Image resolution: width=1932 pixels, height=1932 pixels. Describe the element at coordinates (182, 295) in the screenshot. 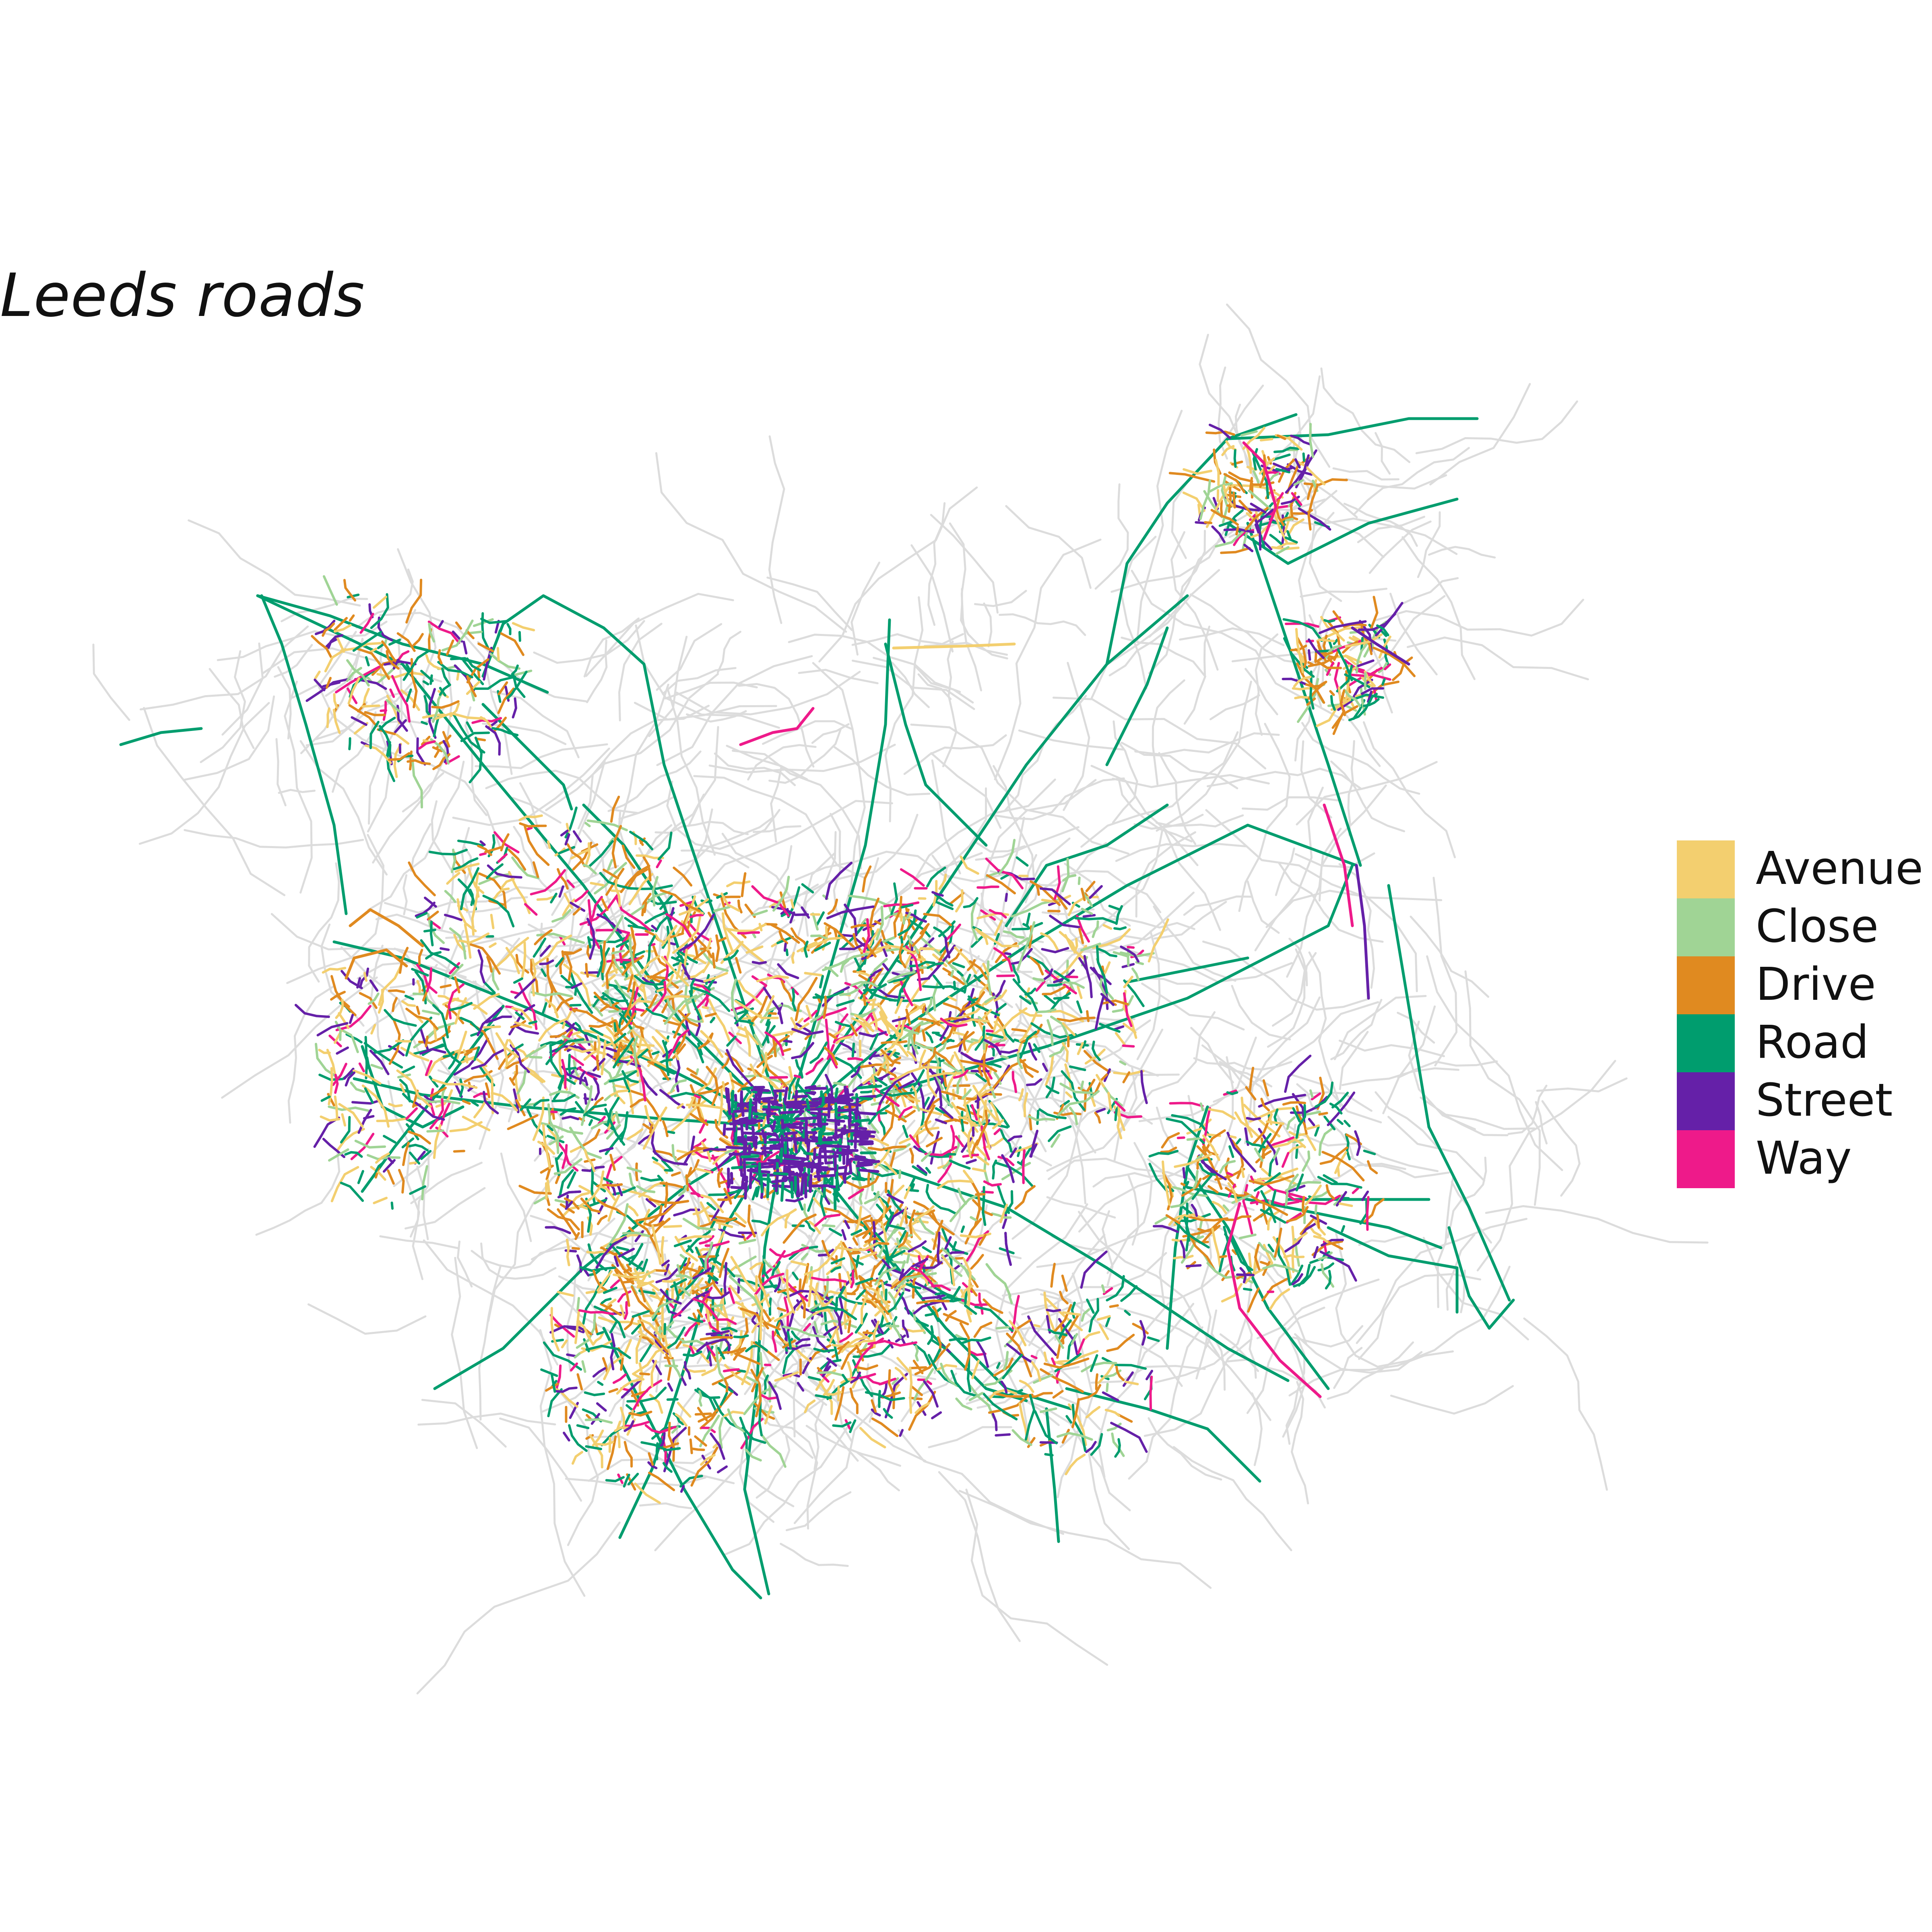

I see `map-title: Leeds roads` at that location.